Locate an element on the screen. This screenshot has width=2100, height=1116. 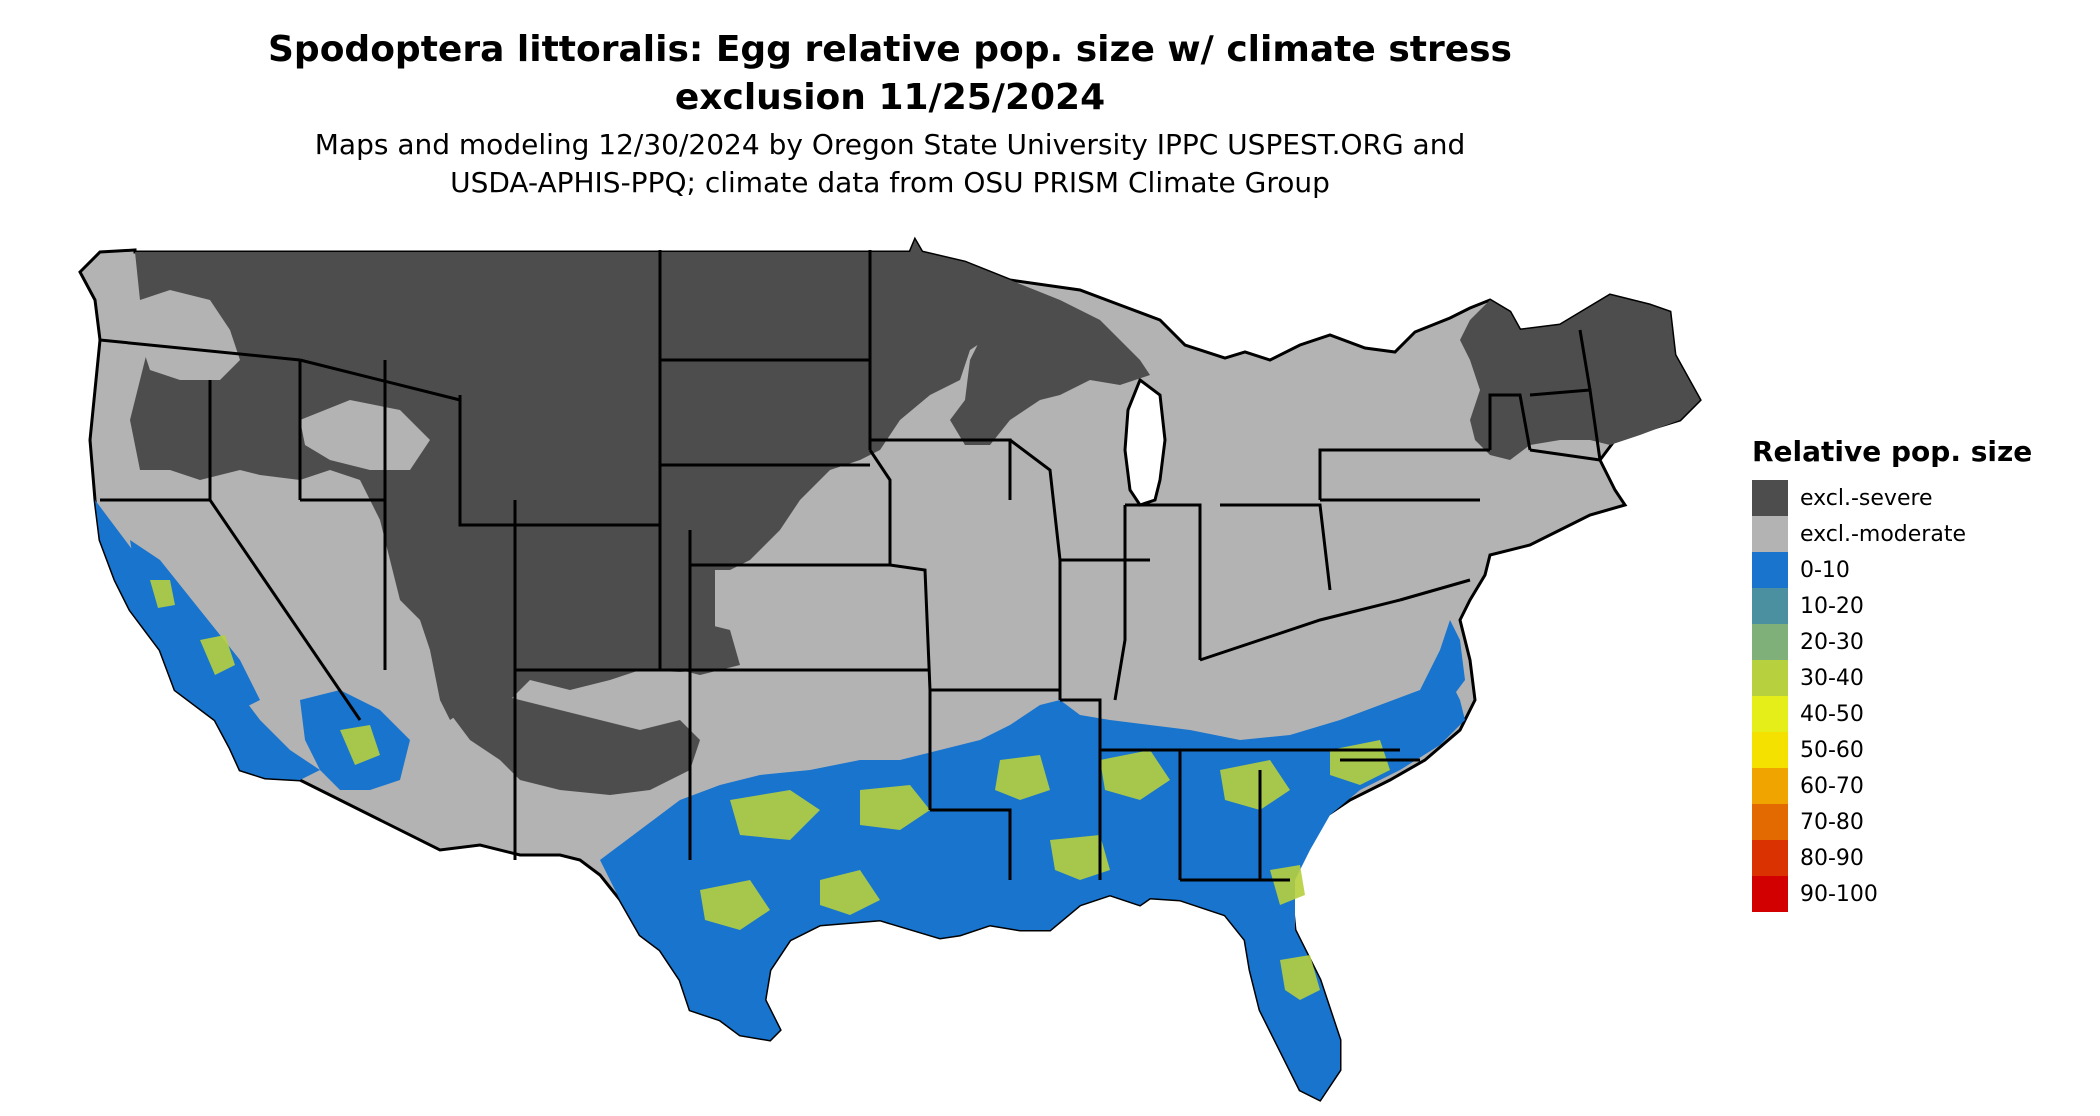
excl-moderate-washington is located at coordinates (190, 335).